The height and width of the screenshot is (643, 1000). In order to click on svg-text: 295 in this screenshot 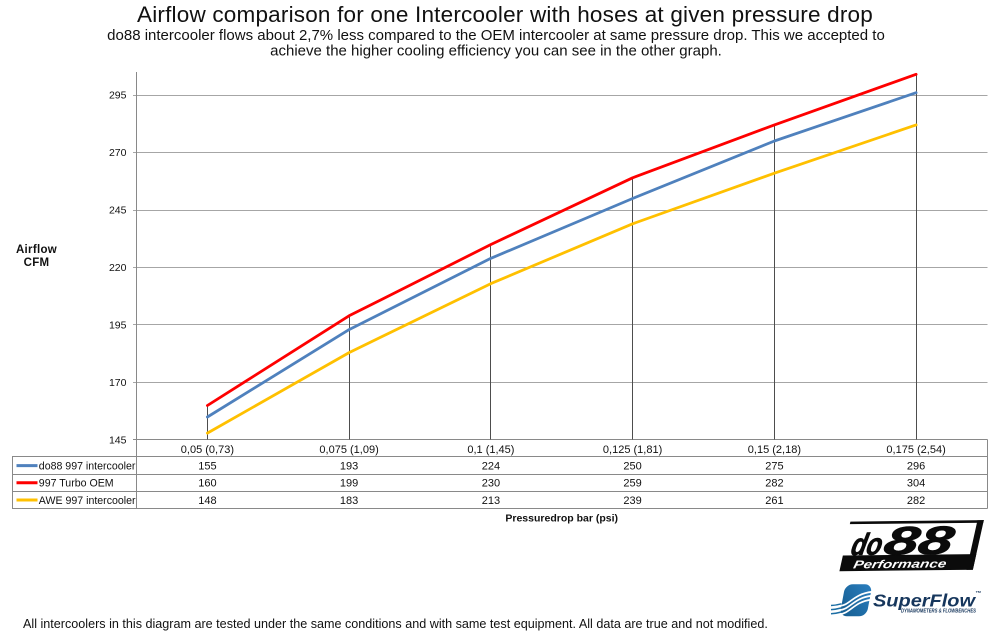, I will do `click(118, 96)`.